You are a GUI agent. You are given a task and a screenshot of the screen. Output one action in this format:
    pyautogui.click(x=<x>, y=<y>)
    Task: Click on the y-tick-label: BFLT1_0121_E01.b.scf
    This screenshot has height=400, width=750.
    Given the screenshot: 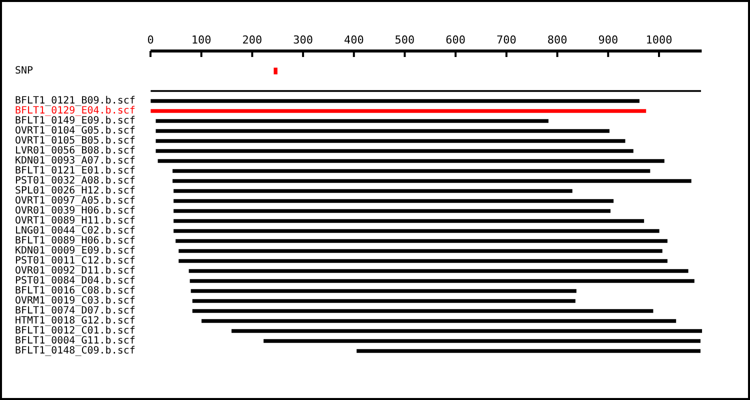 What is the action you would take?
    pyautogui.click(x=75, y=171)
    